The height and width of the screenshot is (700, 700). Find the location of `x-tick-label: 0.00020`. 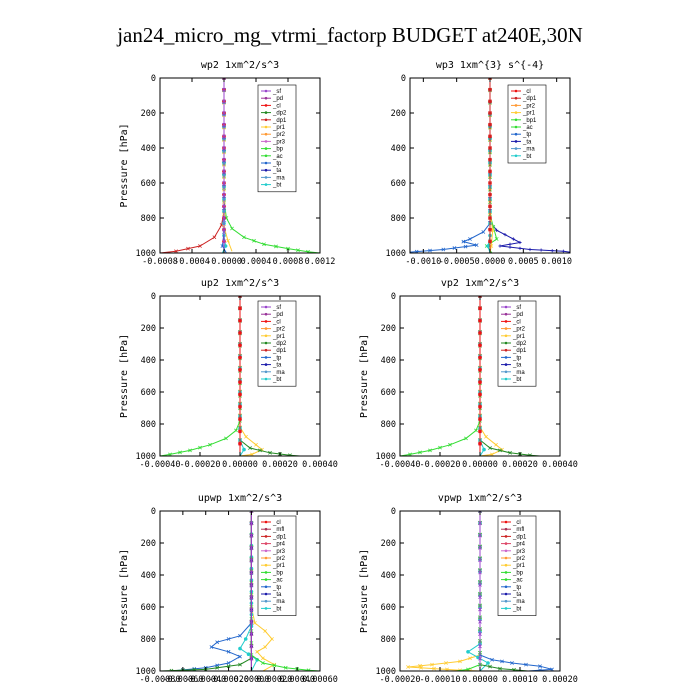

x-tick-label: 0.00020 is located at coordinates (280, 465).